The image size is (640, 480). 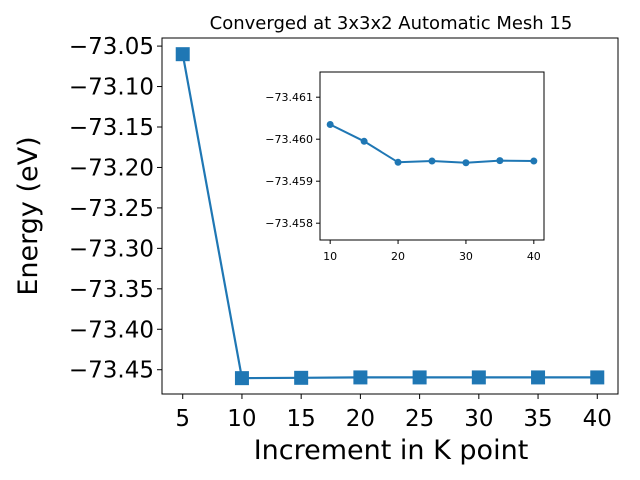 I want to click on inset-x-tick-label: 20, so click(x=398, y=256).